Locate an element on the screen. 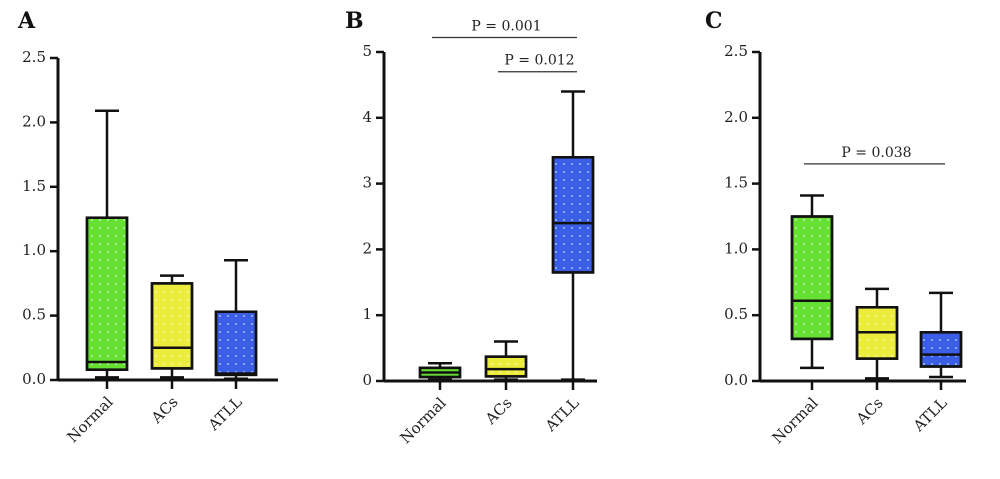 The image size is (1000, 479). panel-letter: A is located at coordinates (26, 21).